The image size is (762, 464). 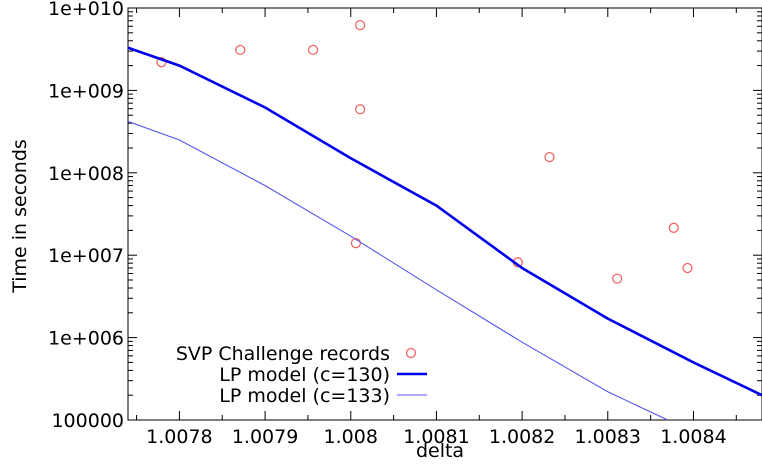 What do you see at coordinates (522, 437) in the screenshot?
I see `x-tick-label: 1.0082` at bounding box center [522, 437].